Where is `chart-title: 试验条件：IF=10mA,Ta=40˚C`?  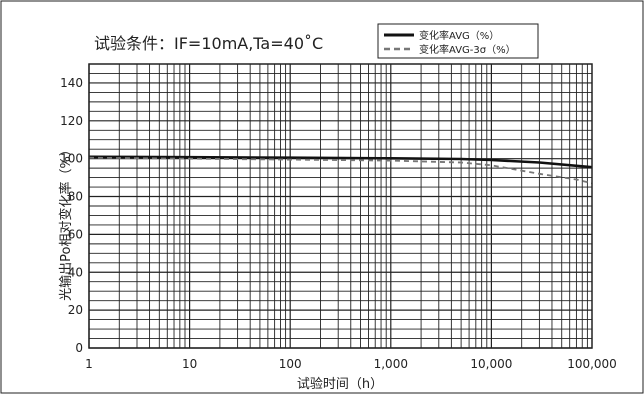 chart-title: 试验条件：IF=10mA,Ta=40˚C is located at coordinates (208, 43).